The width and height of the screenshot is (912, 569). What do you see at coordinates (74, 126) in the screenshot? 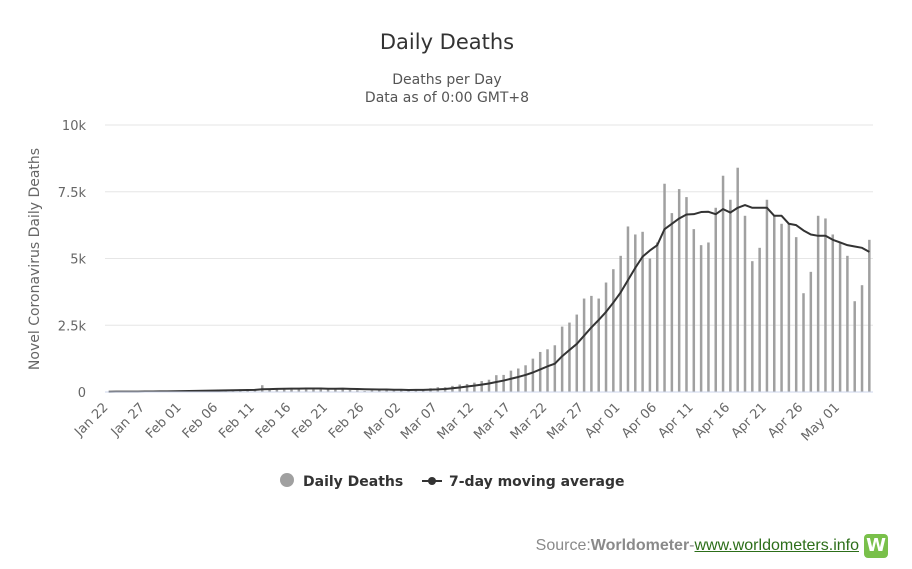
I see `y-tick-label: 10k` at bounding box center [74, 126].